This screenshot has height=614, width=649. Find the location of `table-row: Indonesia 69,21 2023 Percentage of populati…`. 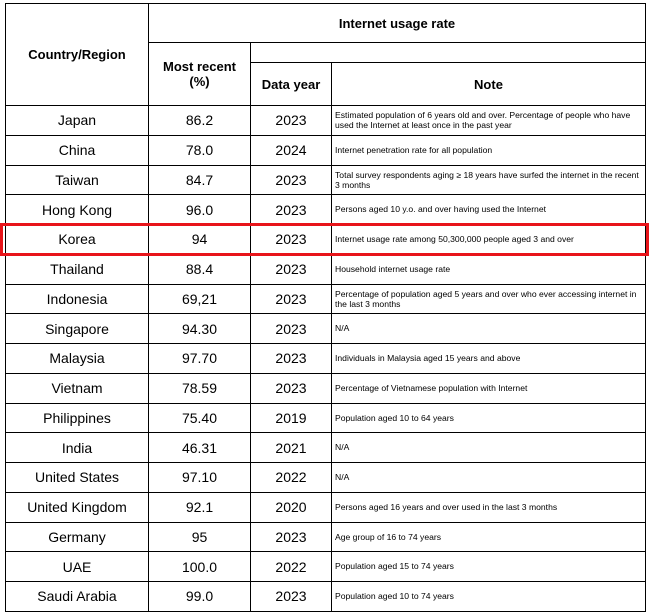

table-row: Indonesia 69,21 2023 Percentage of populati… is located at coordinates (325, 299).